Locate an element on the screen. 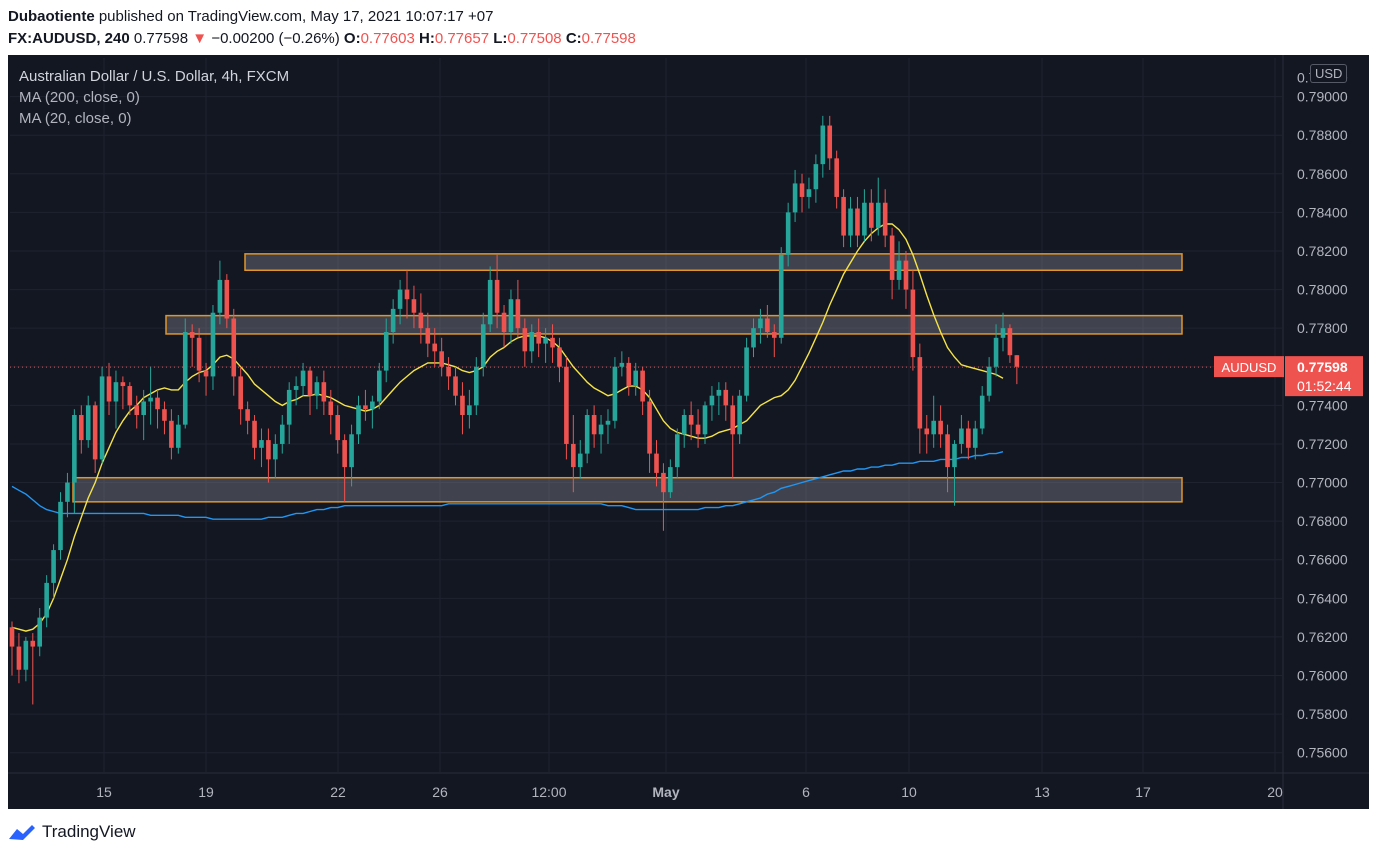 This screenshot has width=1378, height=856. low-label: L: is located at coordinates (500, 38).